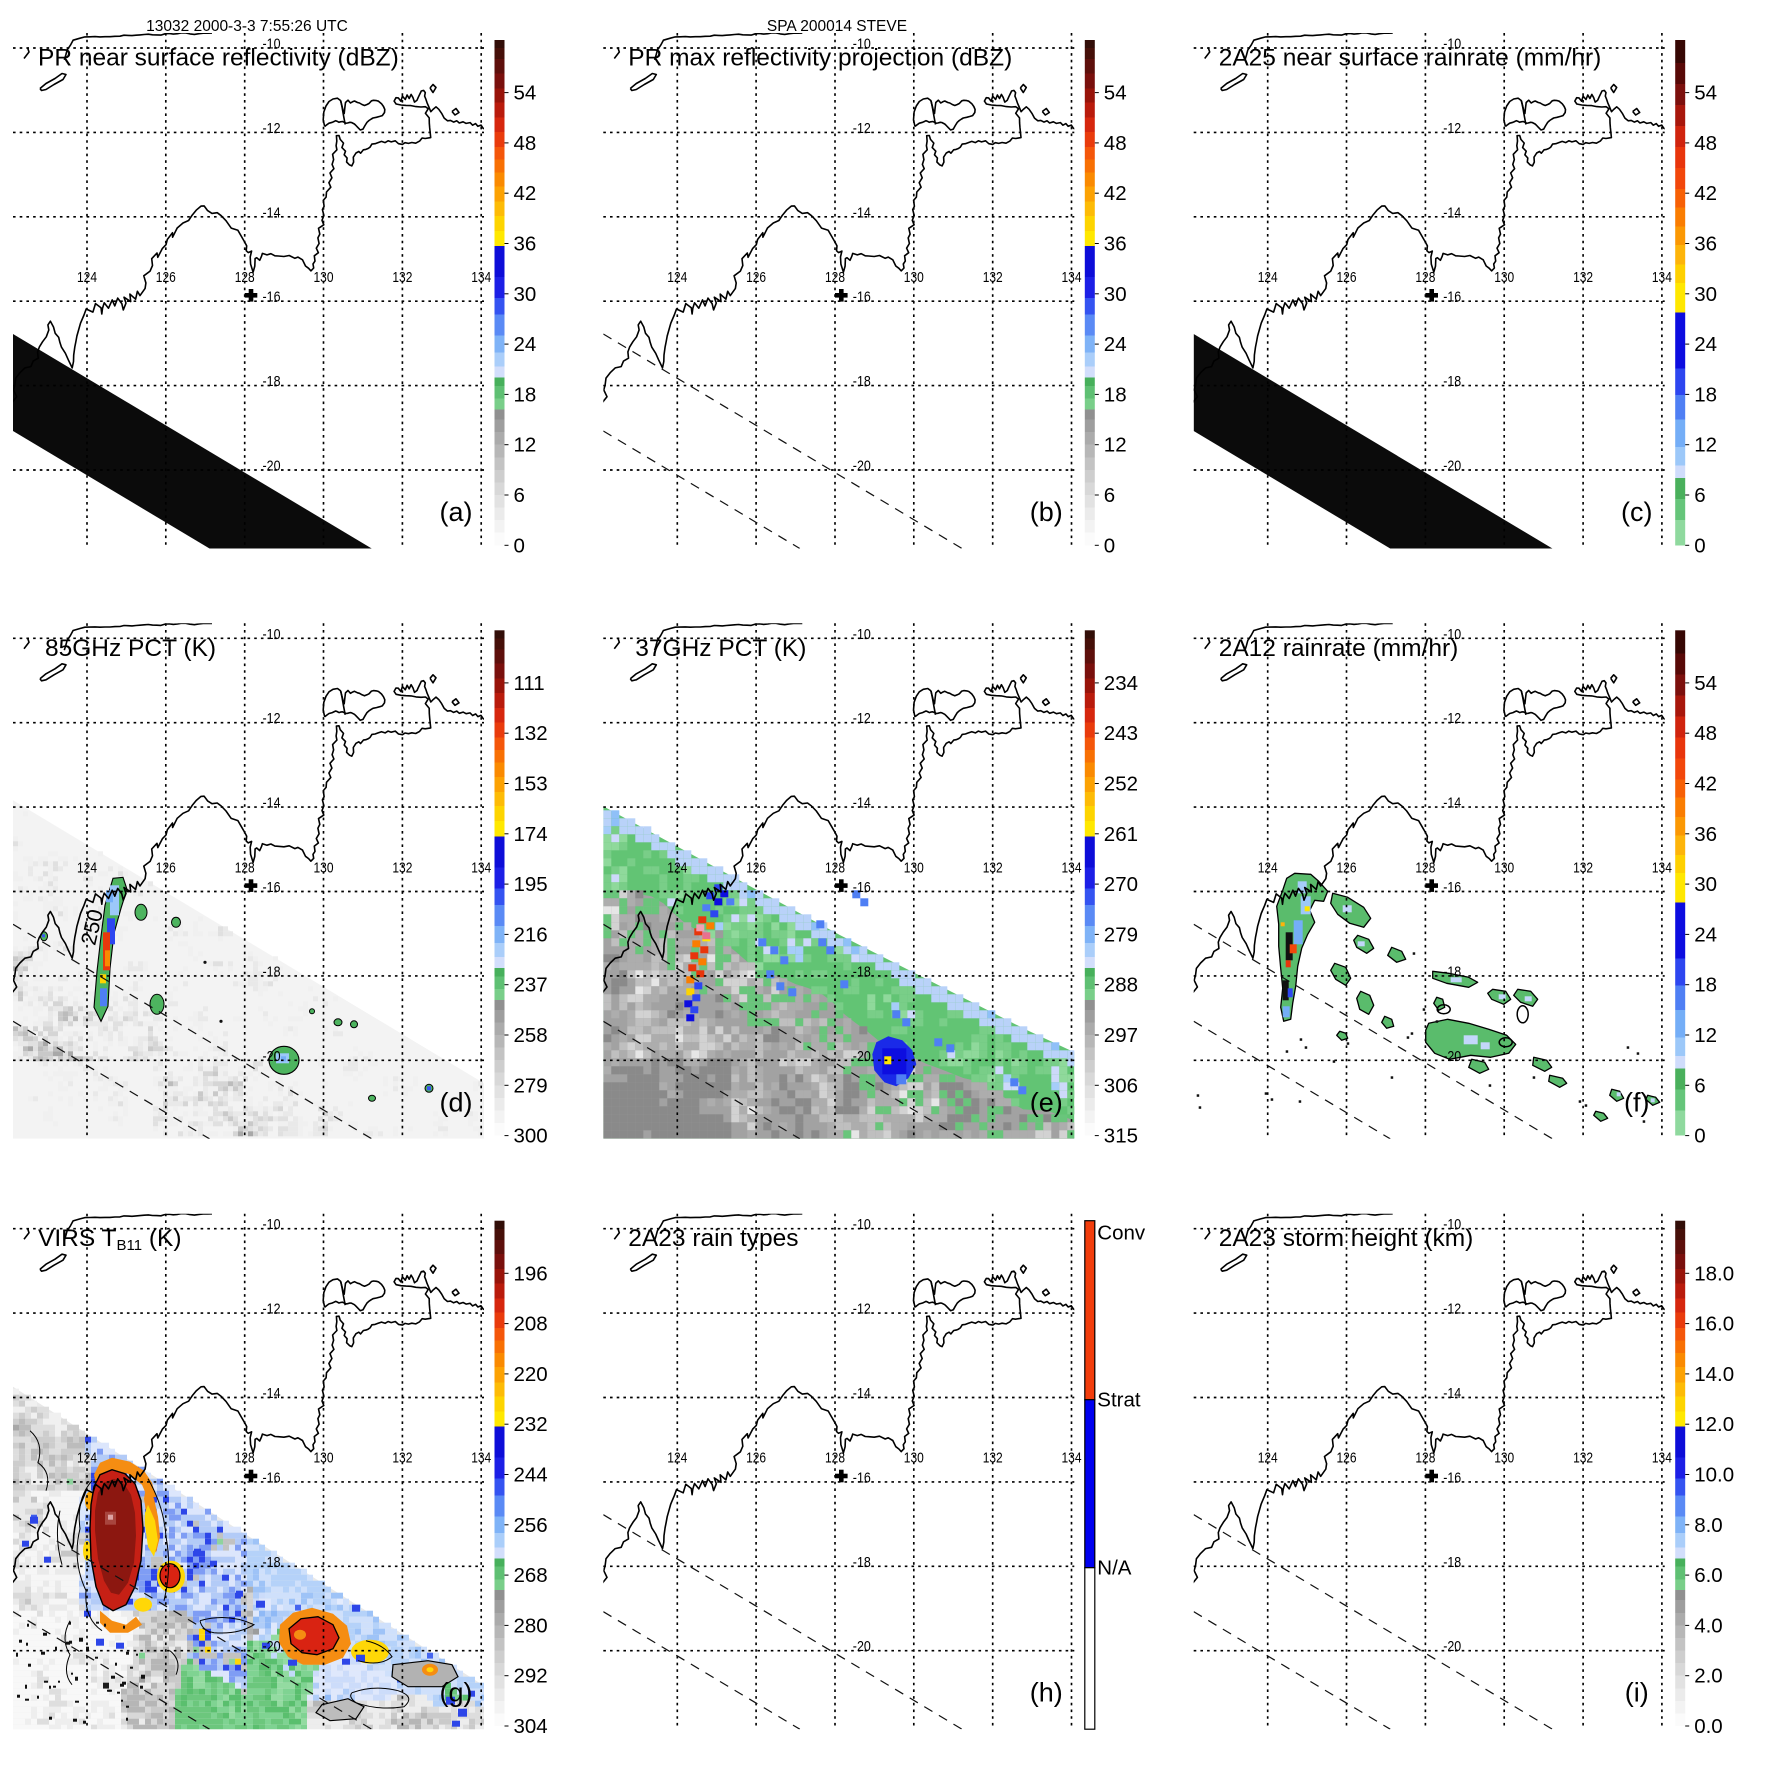  What do you see at coordinates (1121, 834) in the screenshot?
I see `svg-text: 261` at bounding box center [1121, 834].